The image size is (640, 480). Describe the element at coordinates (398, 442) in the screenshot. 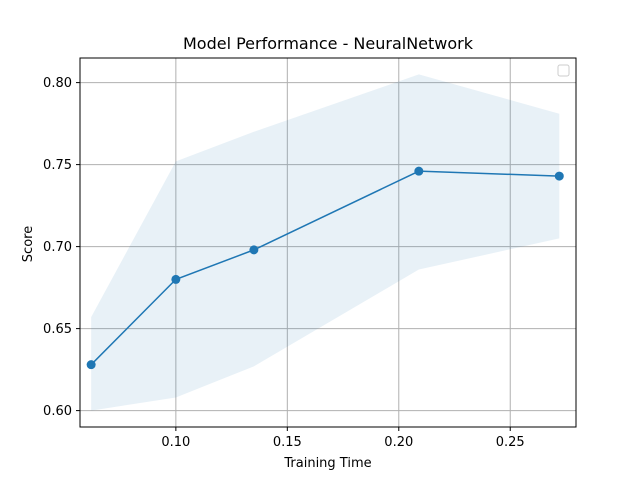

I see `x-tick-label: 0.20` at that location.